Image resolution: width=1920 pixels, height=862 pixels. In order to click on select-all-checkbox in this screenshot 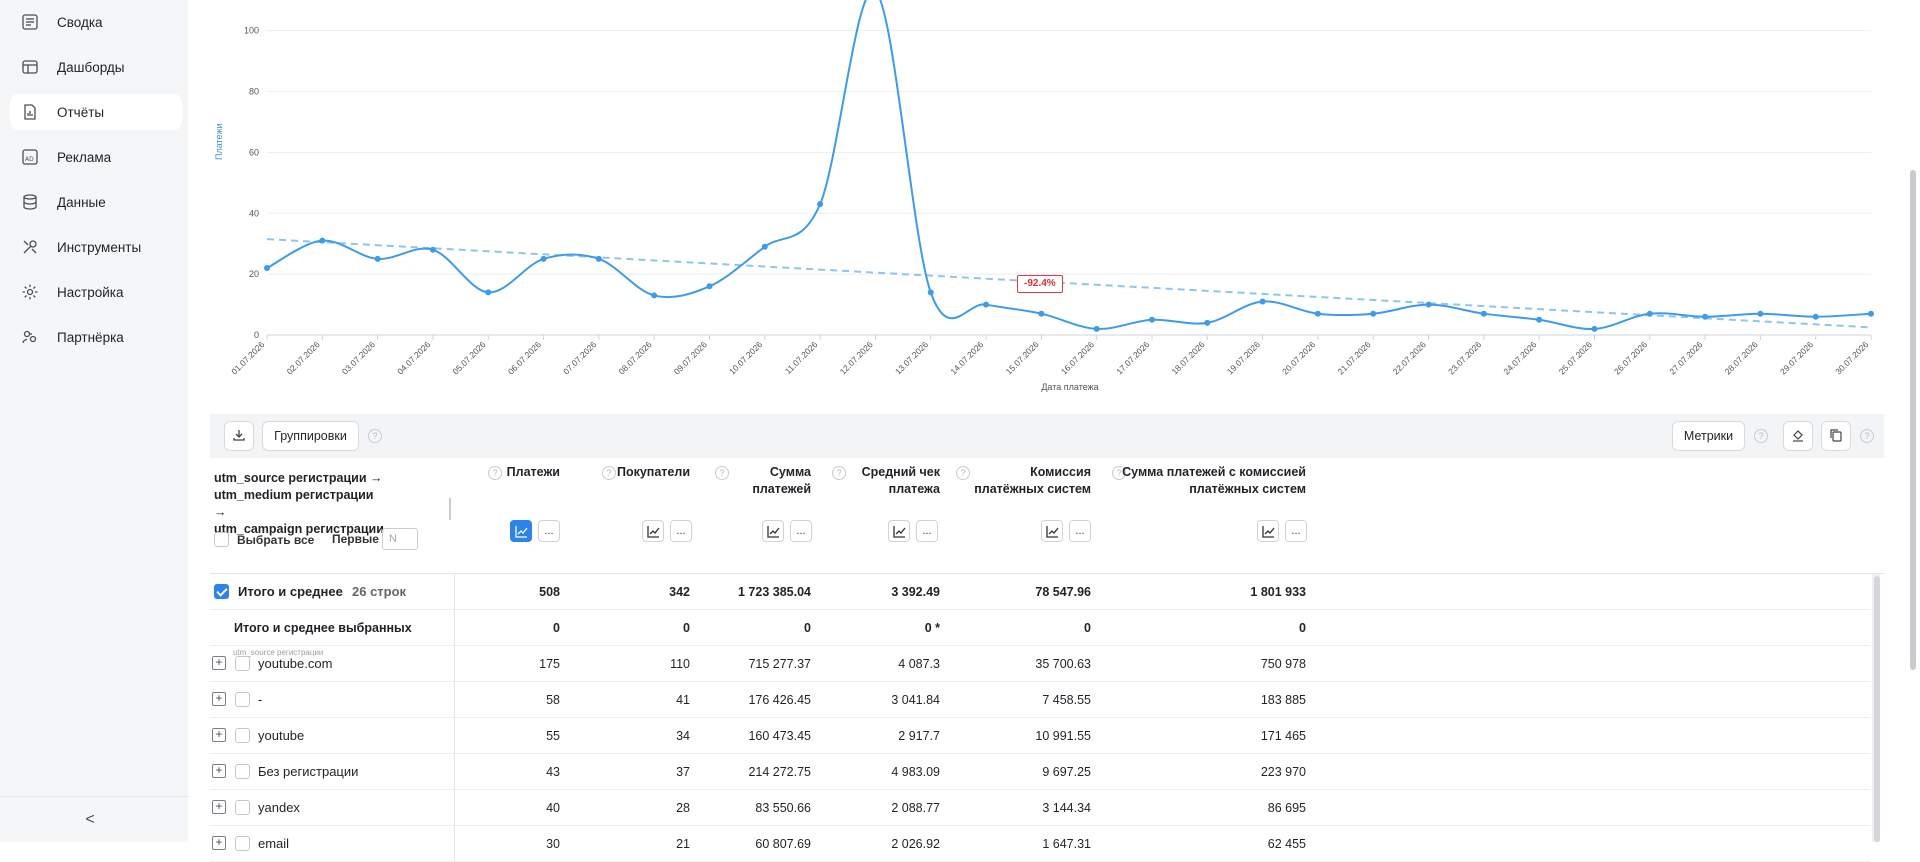, I will do `click(221, 539)`.